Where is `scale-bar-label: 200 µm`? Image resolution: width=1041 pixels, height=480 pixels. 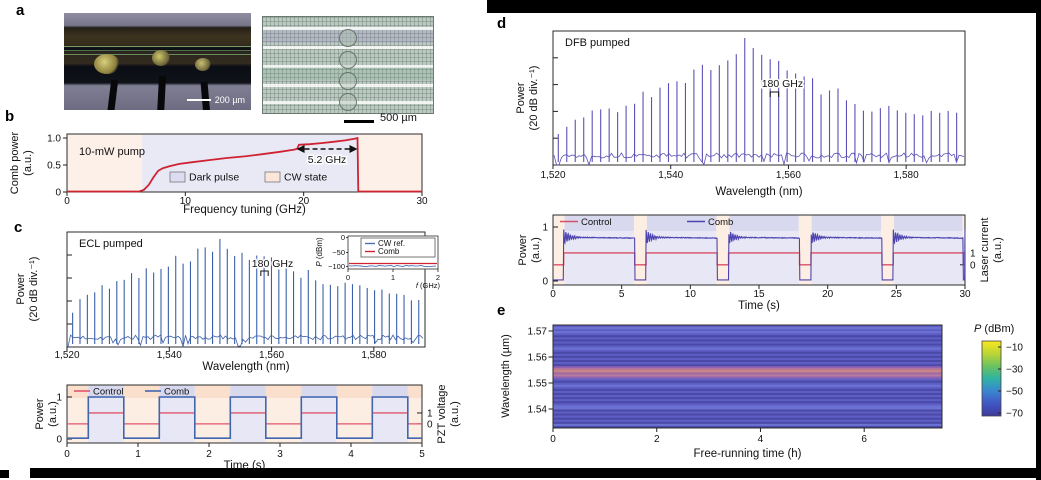 scale-bar-label: 200 µm is located at coordinates (229, 100).